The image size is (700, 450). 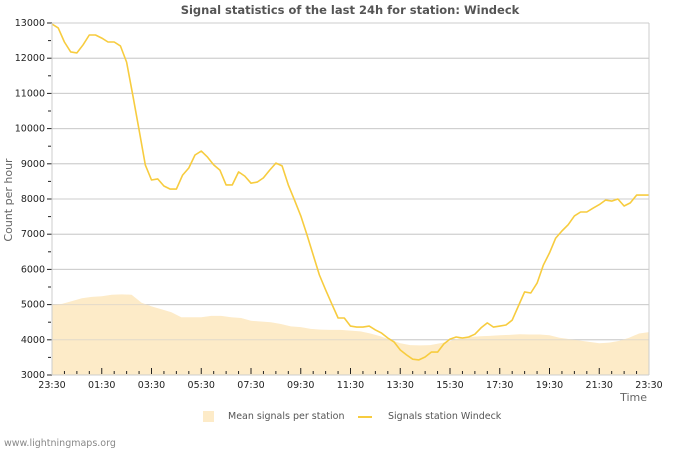 I want to click on x-axis-title: Time, so click(x=633, y=397).